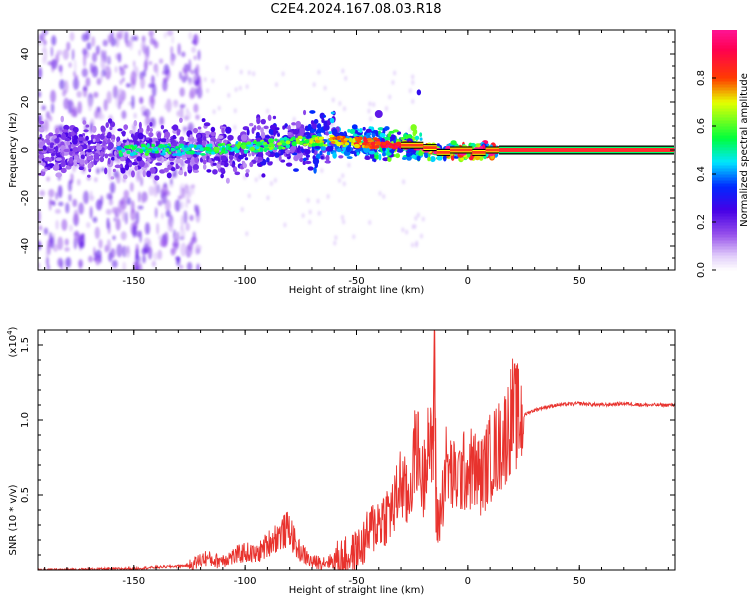 The height and width of the screenshot is (600, 750). I want to click on x-tick-label: 0, so click(468, 281).